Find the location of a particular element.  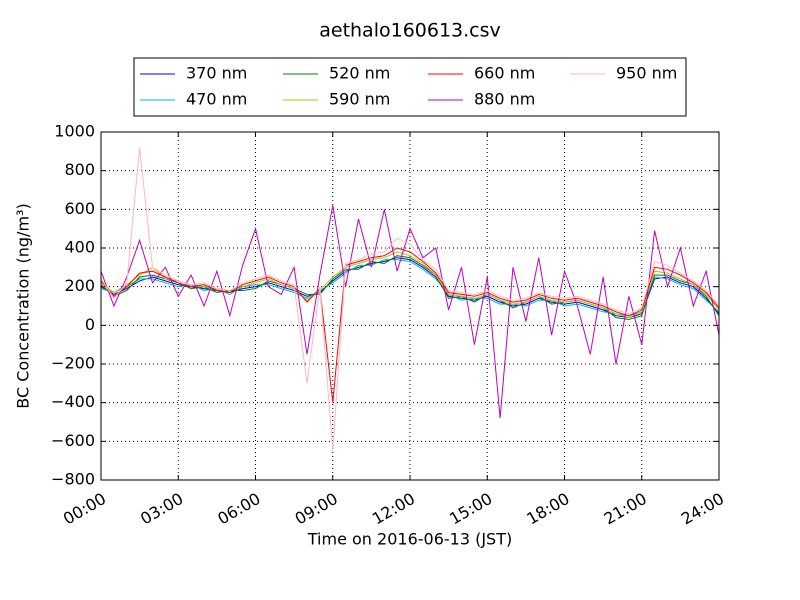

y-tick-label: 1000 is located at coordinates (74, 131).